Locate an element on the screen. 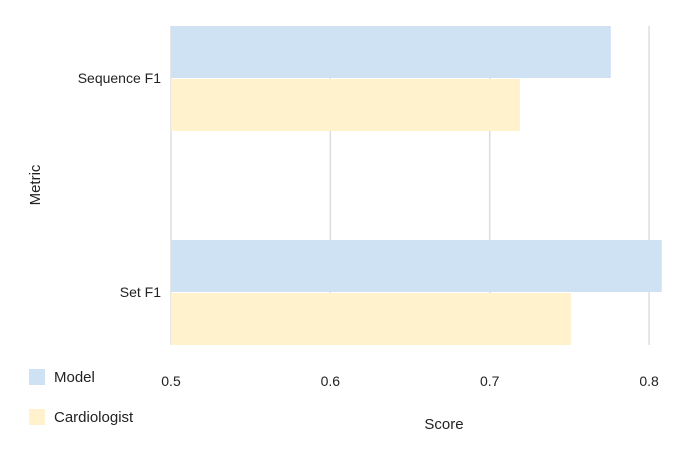 The width and height of the screenshot is (676, 452). x-axis-label: Score is located at coordinates (443, 424).